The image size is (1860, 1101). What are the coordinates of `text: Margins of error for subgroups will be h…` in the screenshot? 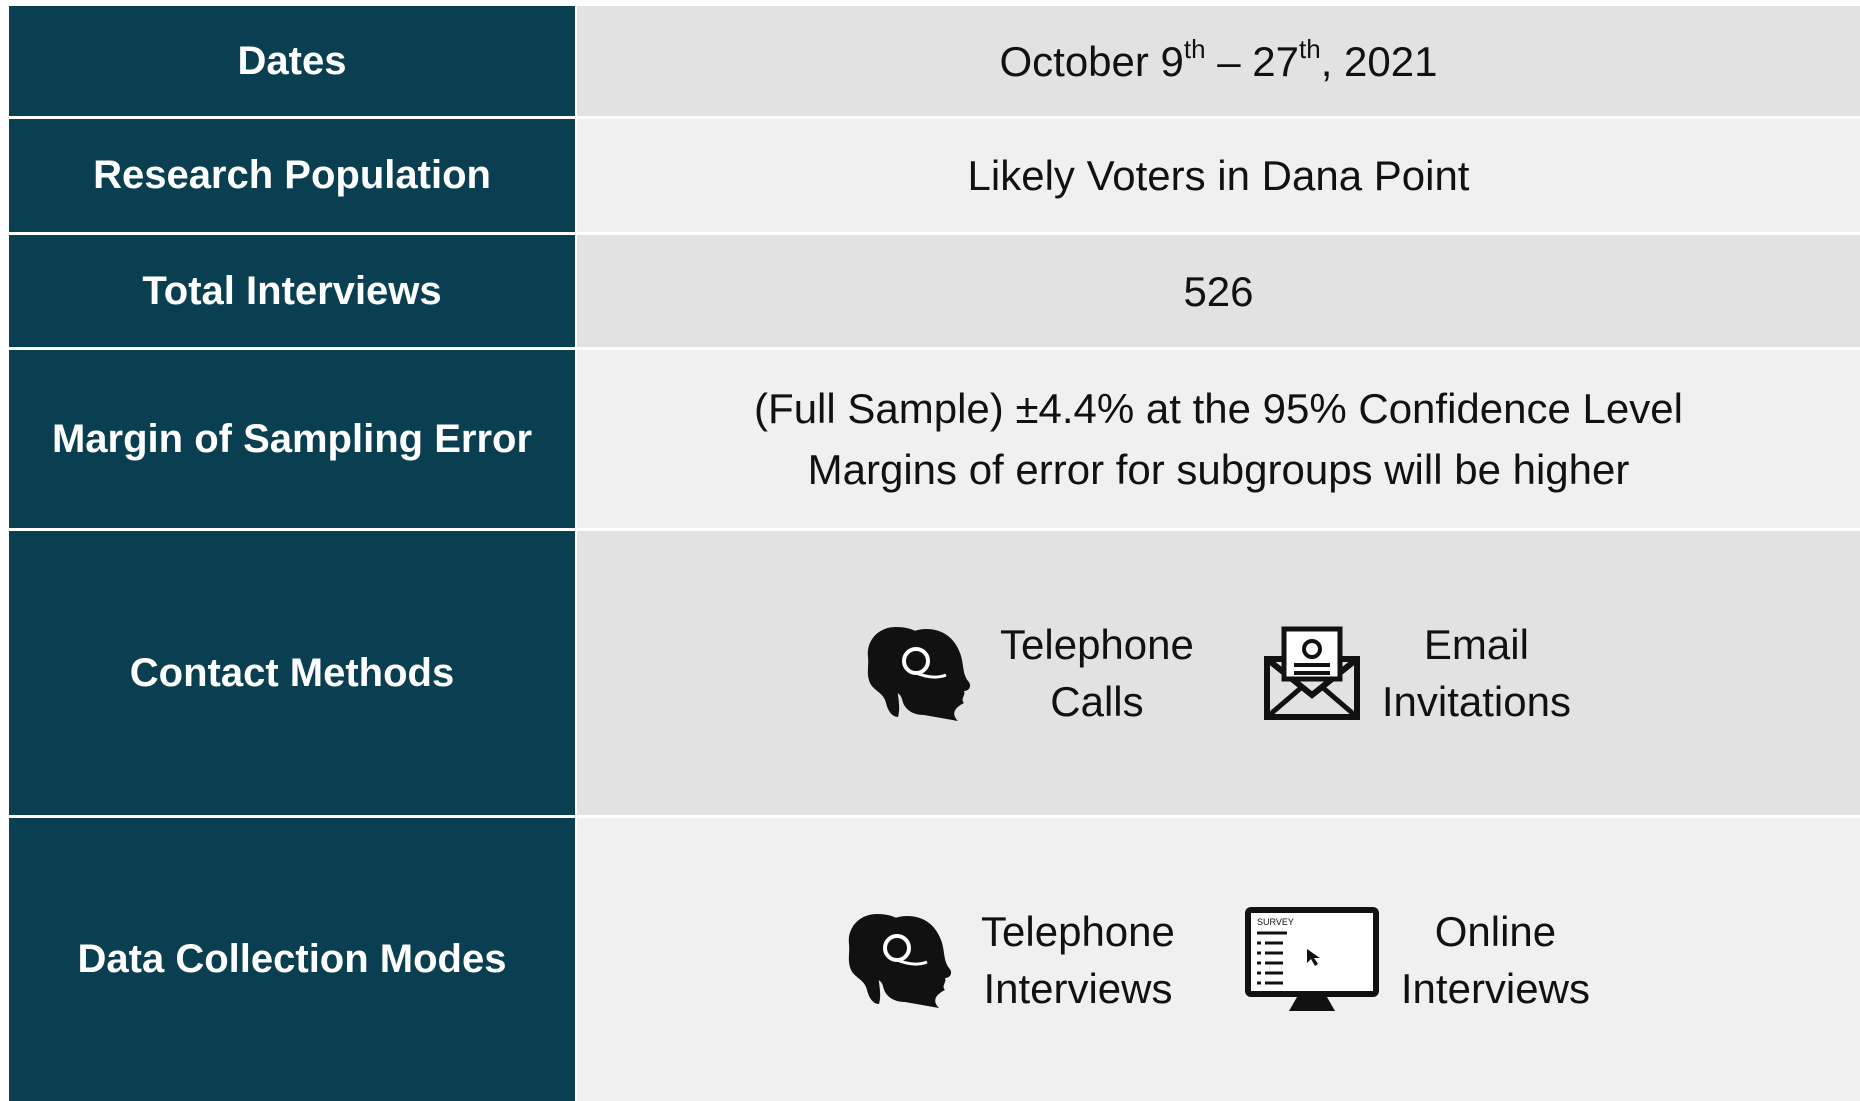 It's located at (1218, 469).